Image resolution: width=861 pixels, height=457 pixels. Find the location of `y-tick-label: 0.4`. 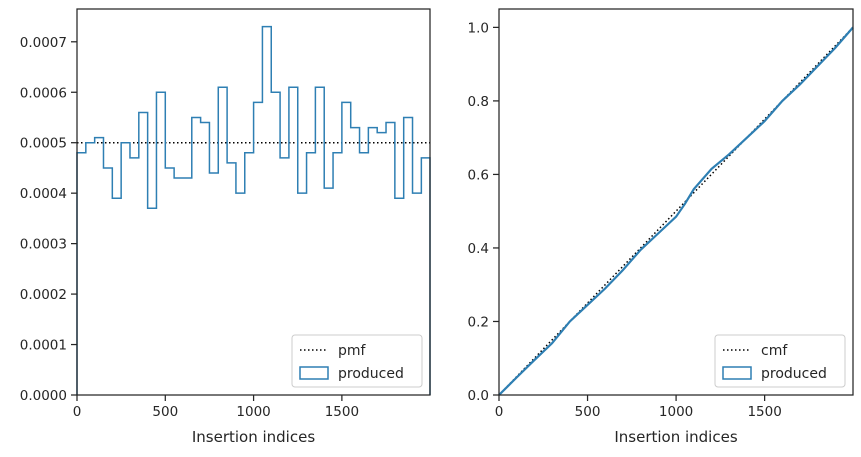

y-tick-label: 0.4 is located at coordinates (478, 249).